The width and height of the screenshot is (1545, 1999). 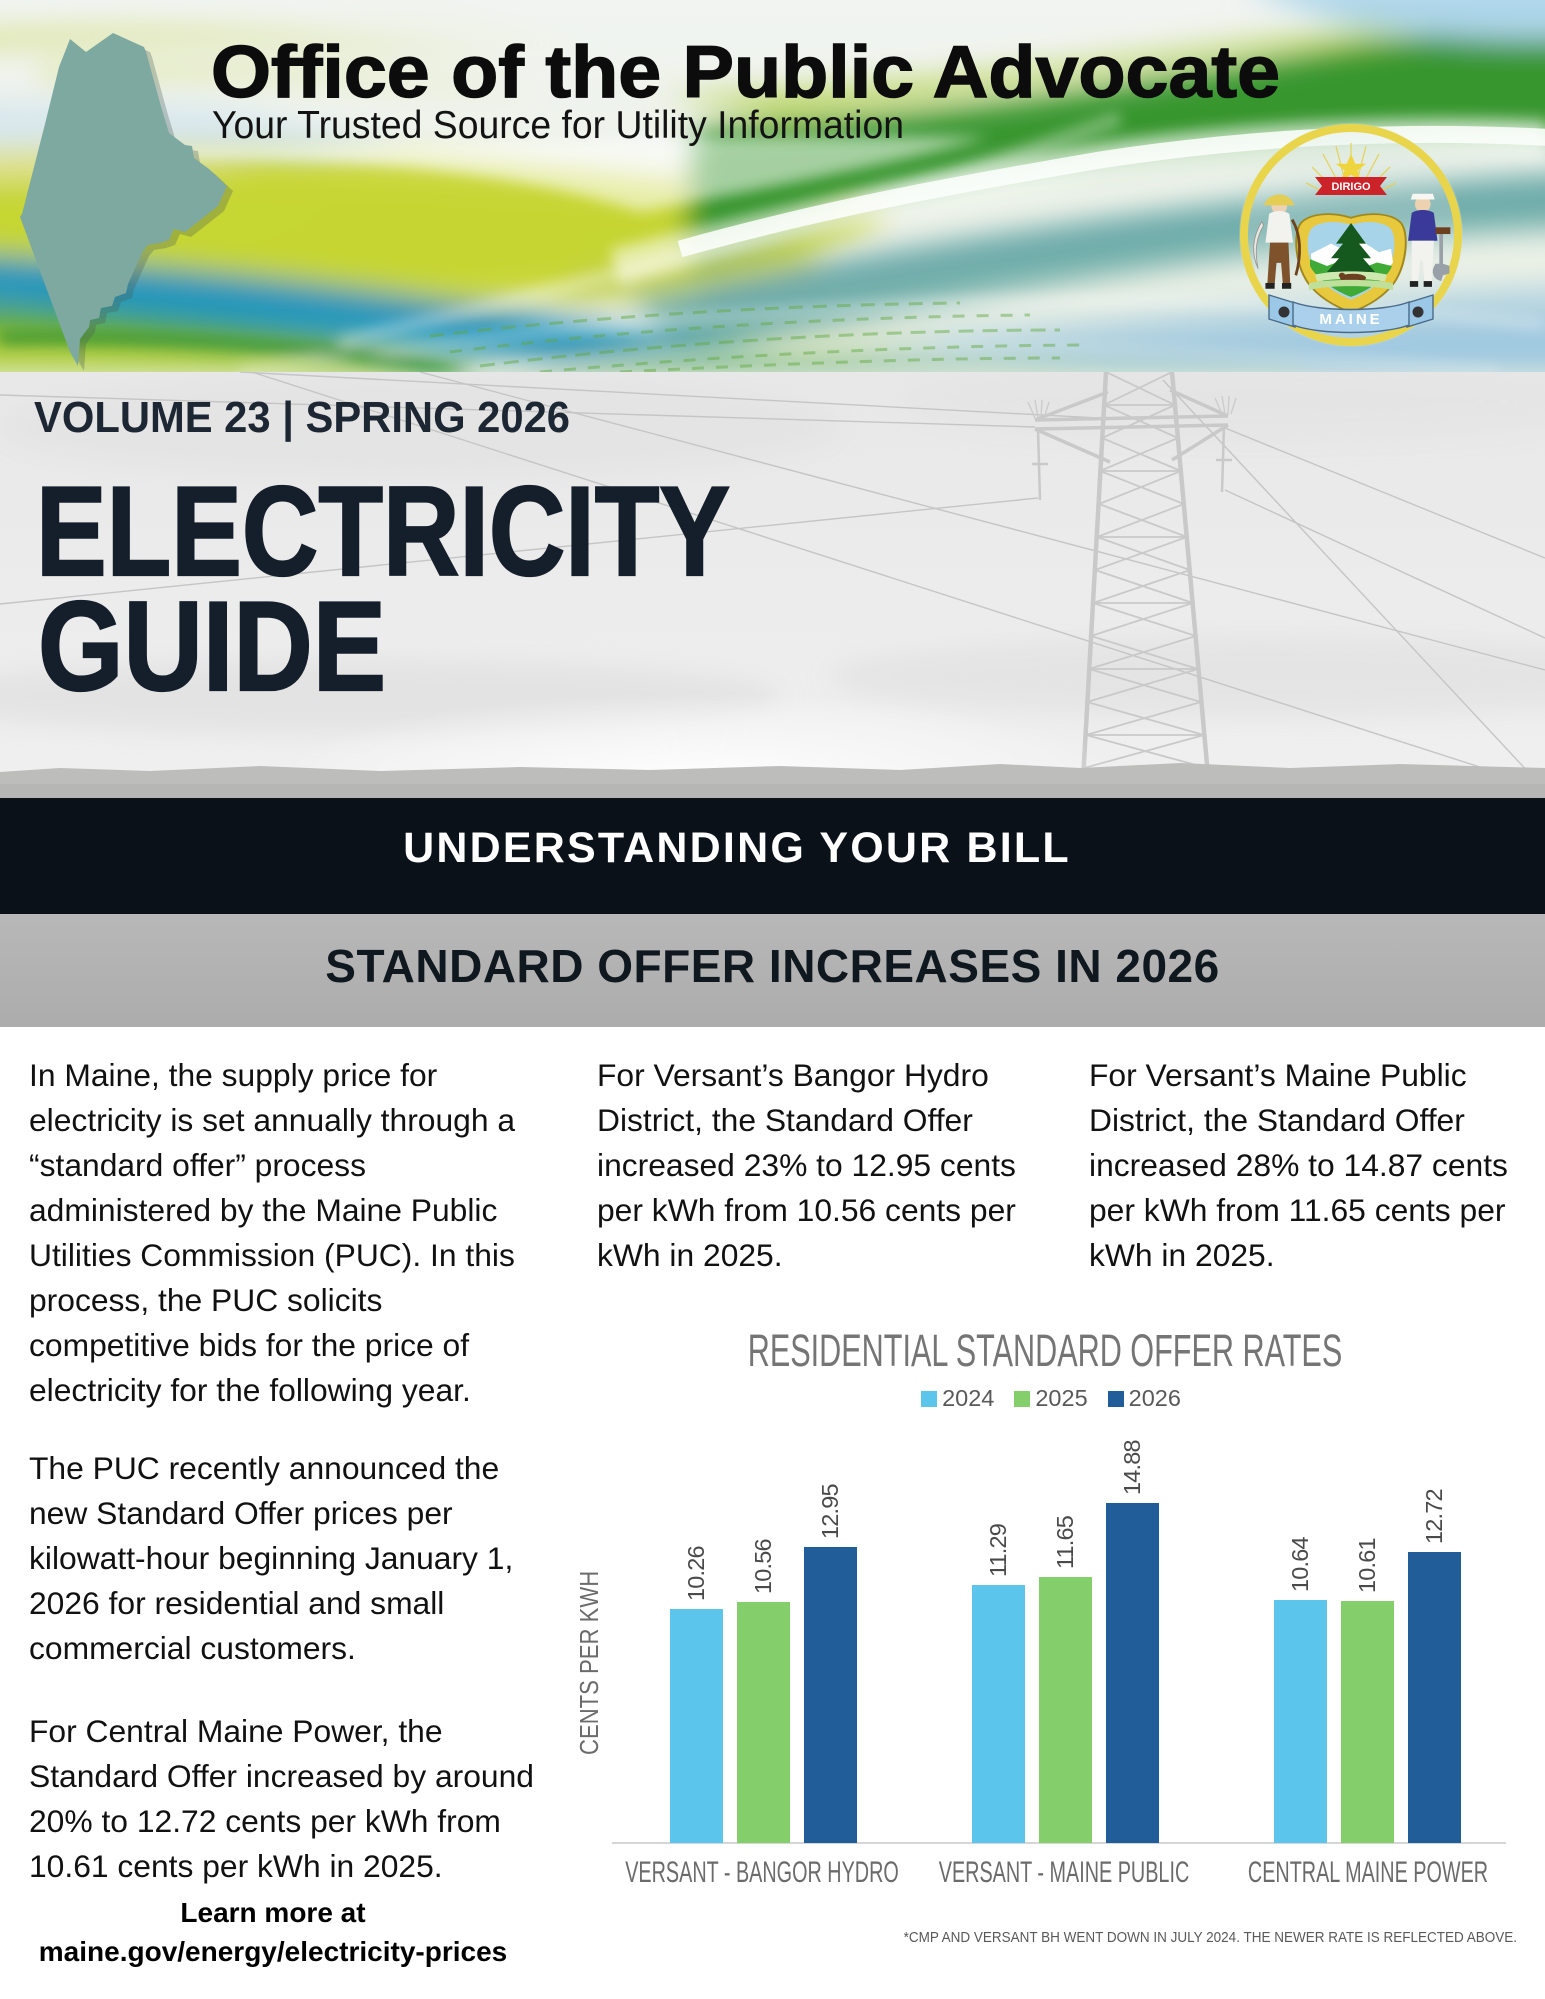 I want to click on svg-text: MAINE, so click(x=1350, y=319).